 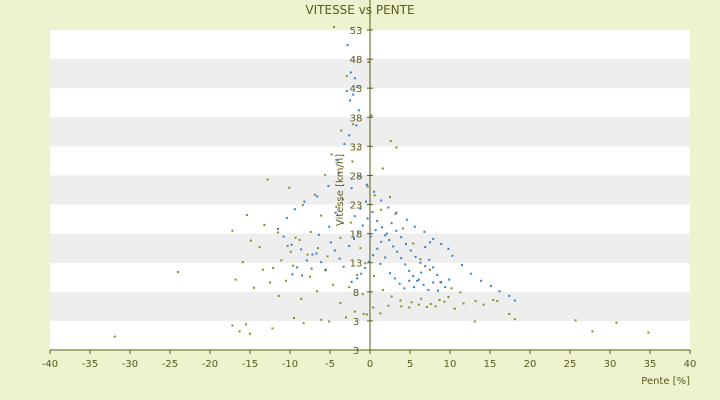 I want to click on y-tick-label: 23, so click(x=356, y=206).